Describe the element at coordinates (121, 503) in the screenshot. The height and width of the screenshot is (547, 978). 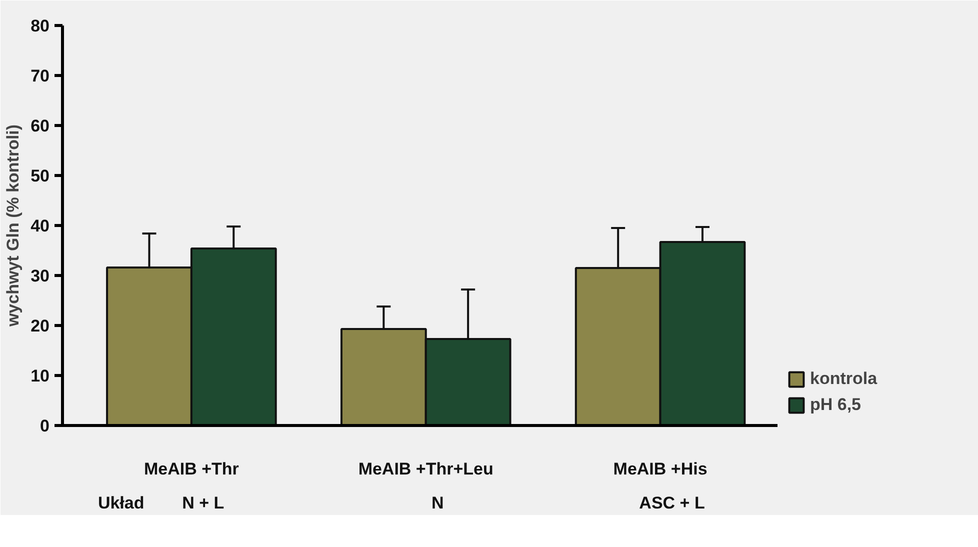
I see `text: Układ` at that location.